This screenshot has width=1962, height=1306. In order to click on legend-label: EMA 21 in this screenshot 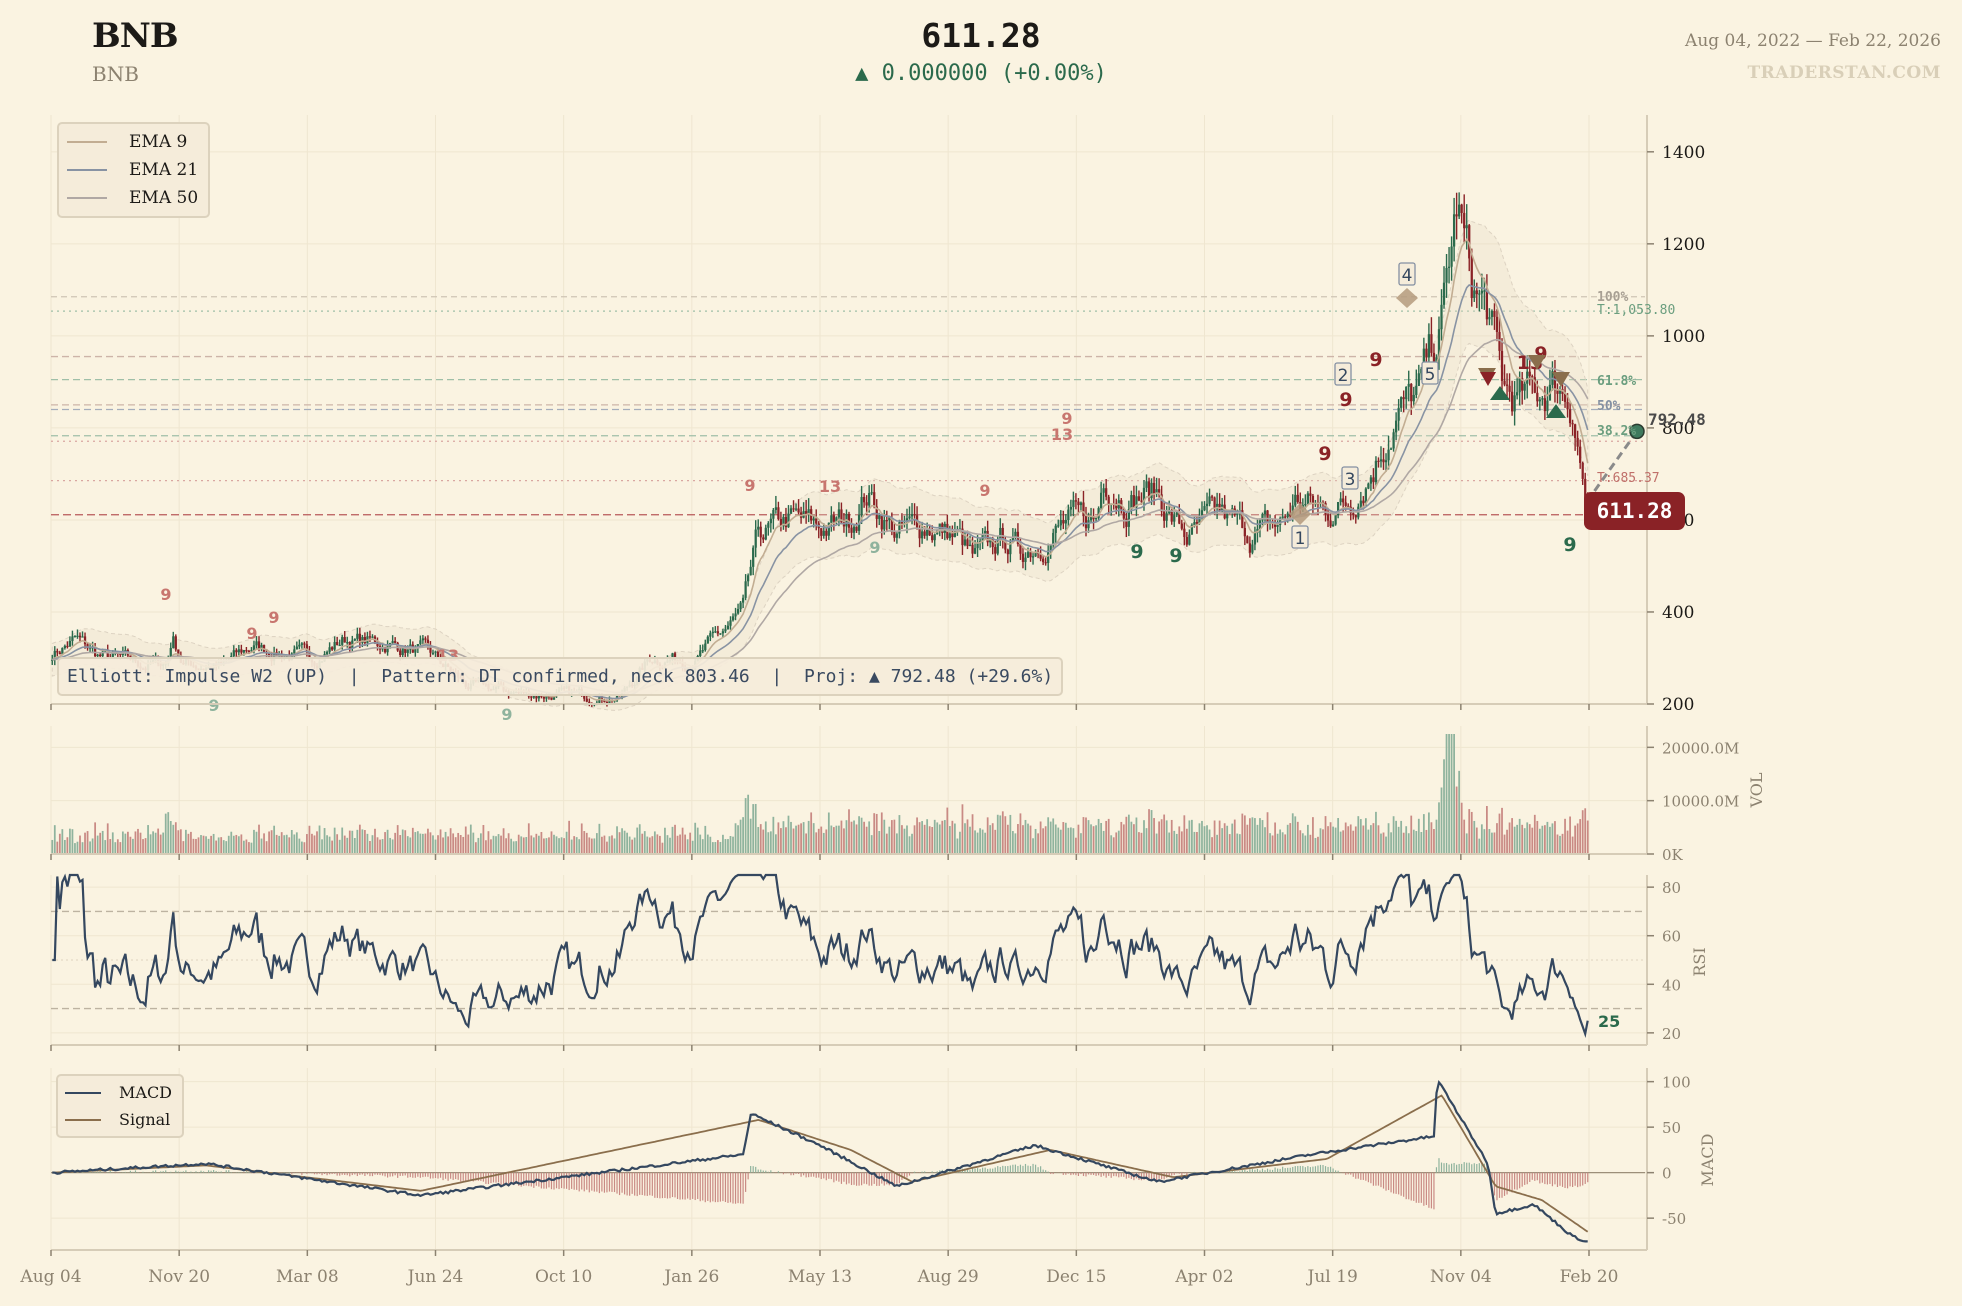, I will do `click(164, 170)`.